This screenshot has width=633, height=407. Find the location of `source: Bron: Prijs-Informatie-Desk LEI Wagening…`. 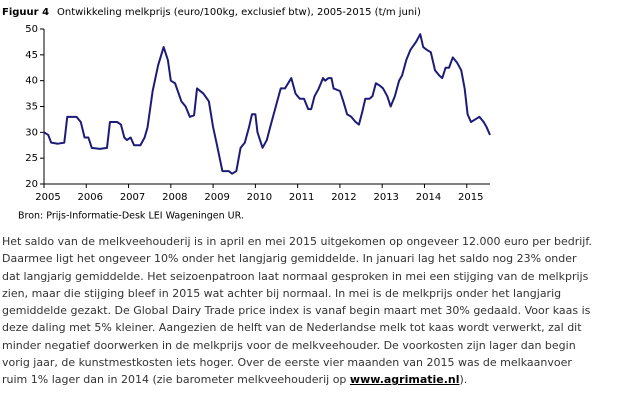

source: Bron: Prijs-Informatie-Desk LEI Wagening… is located at coordinates (131, 216).